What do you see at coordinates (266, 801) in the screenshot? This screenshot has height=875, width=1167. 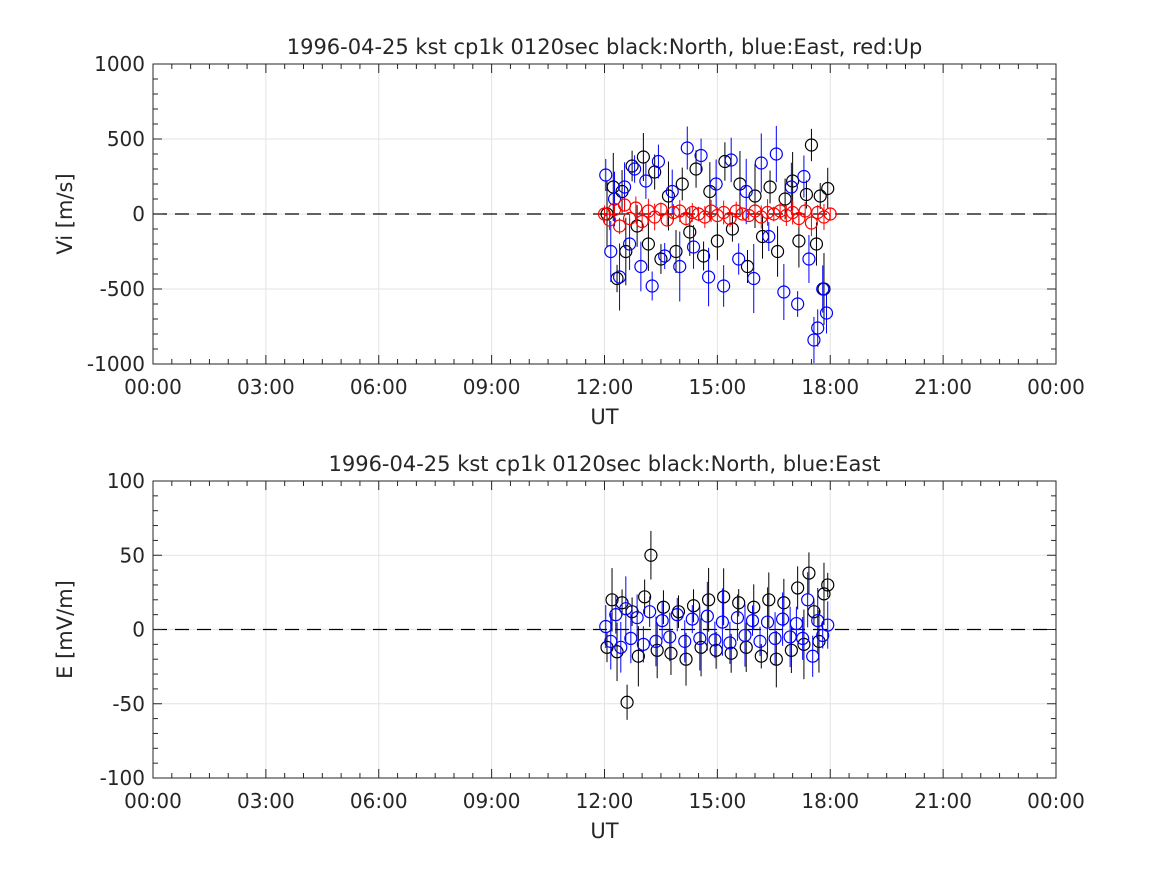 I see `x-tick-label: 03:00` at bounding box center [266, 801].